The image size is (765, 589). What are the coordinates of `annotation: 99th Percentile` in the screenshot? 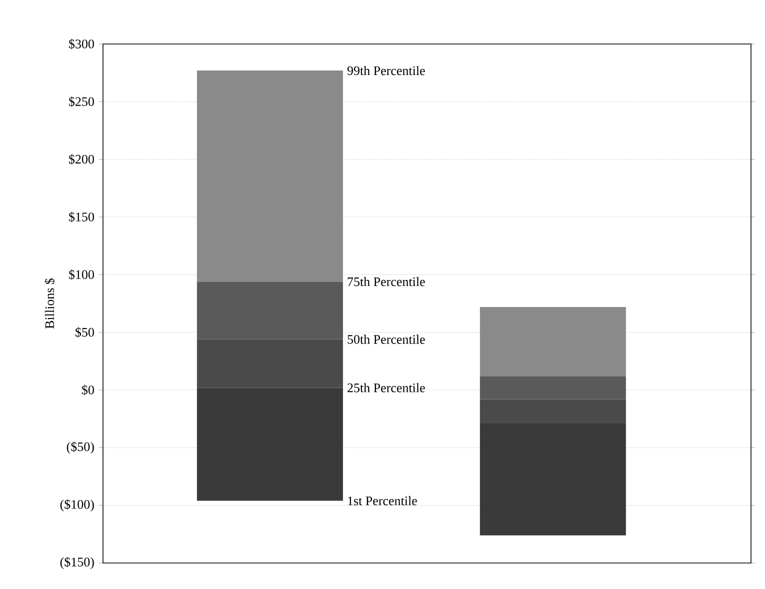 It's located at (386, 71).